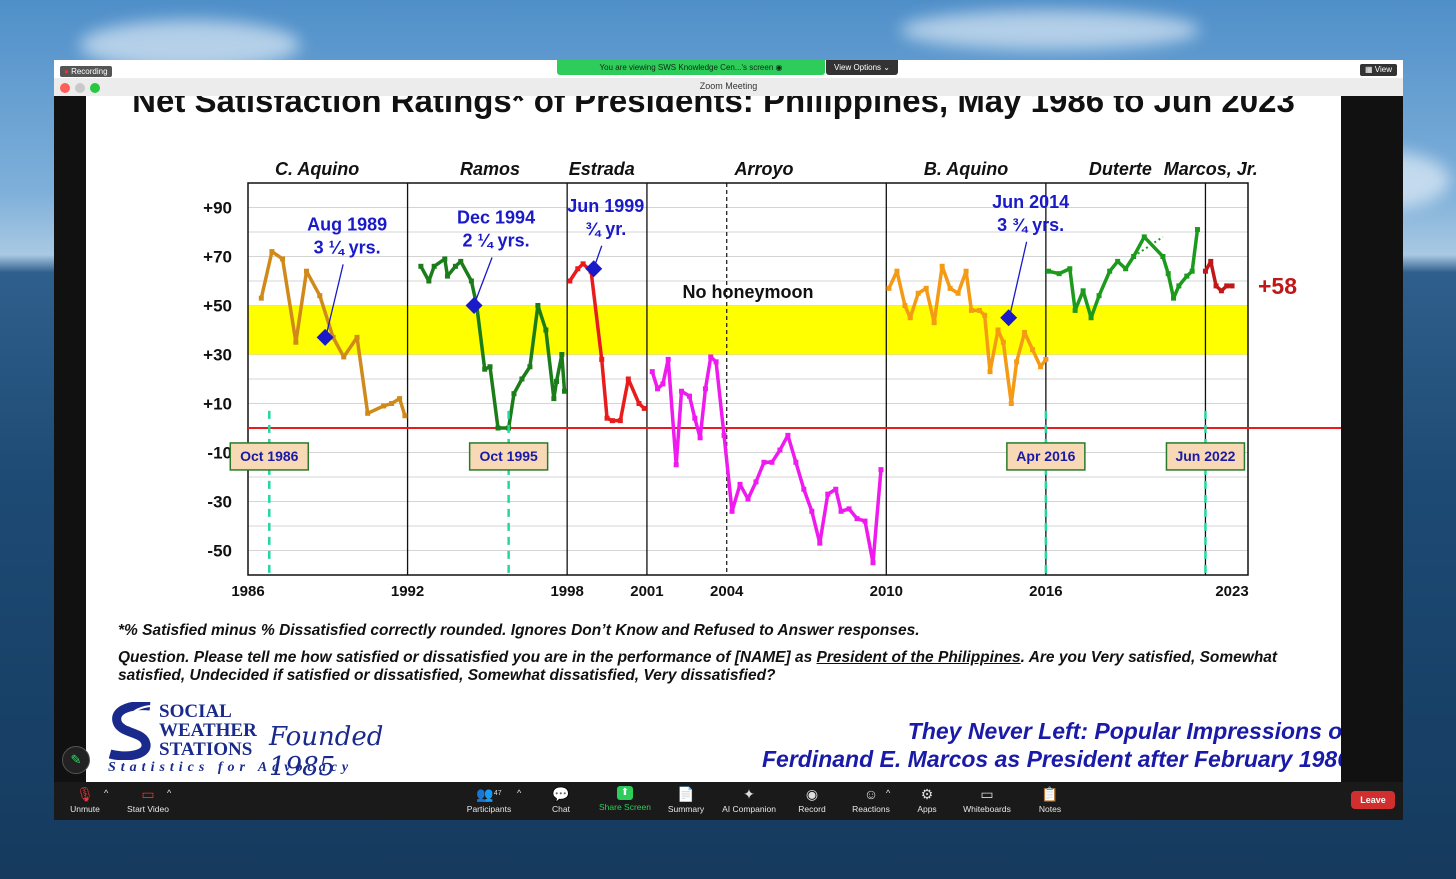  I want to click on zoom-window-button, so click(95, 88).